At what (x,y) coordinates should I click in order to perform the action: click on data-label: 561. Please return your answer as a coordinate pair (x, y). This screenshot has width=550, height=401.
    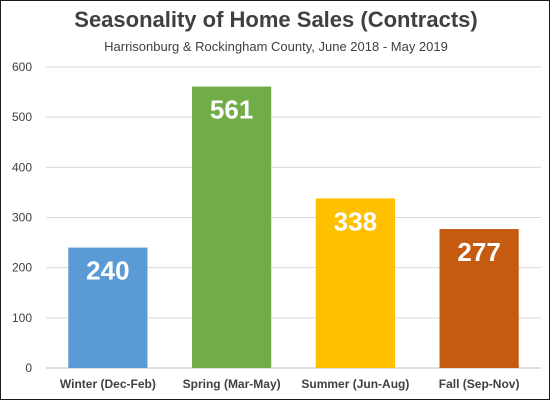
    Looking at the image, I should click on (231, 110).